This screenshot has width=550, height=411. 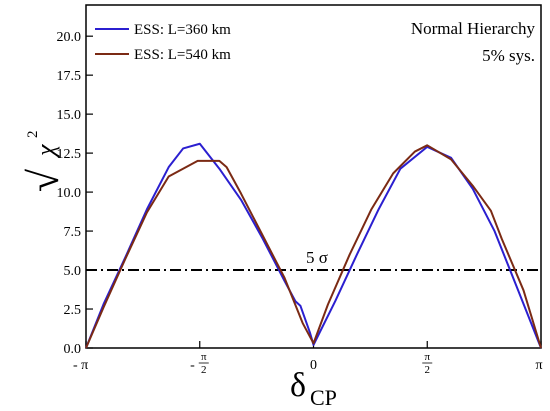 I want to click on y-tick-label: 20.0, so click(x=69, y=37).